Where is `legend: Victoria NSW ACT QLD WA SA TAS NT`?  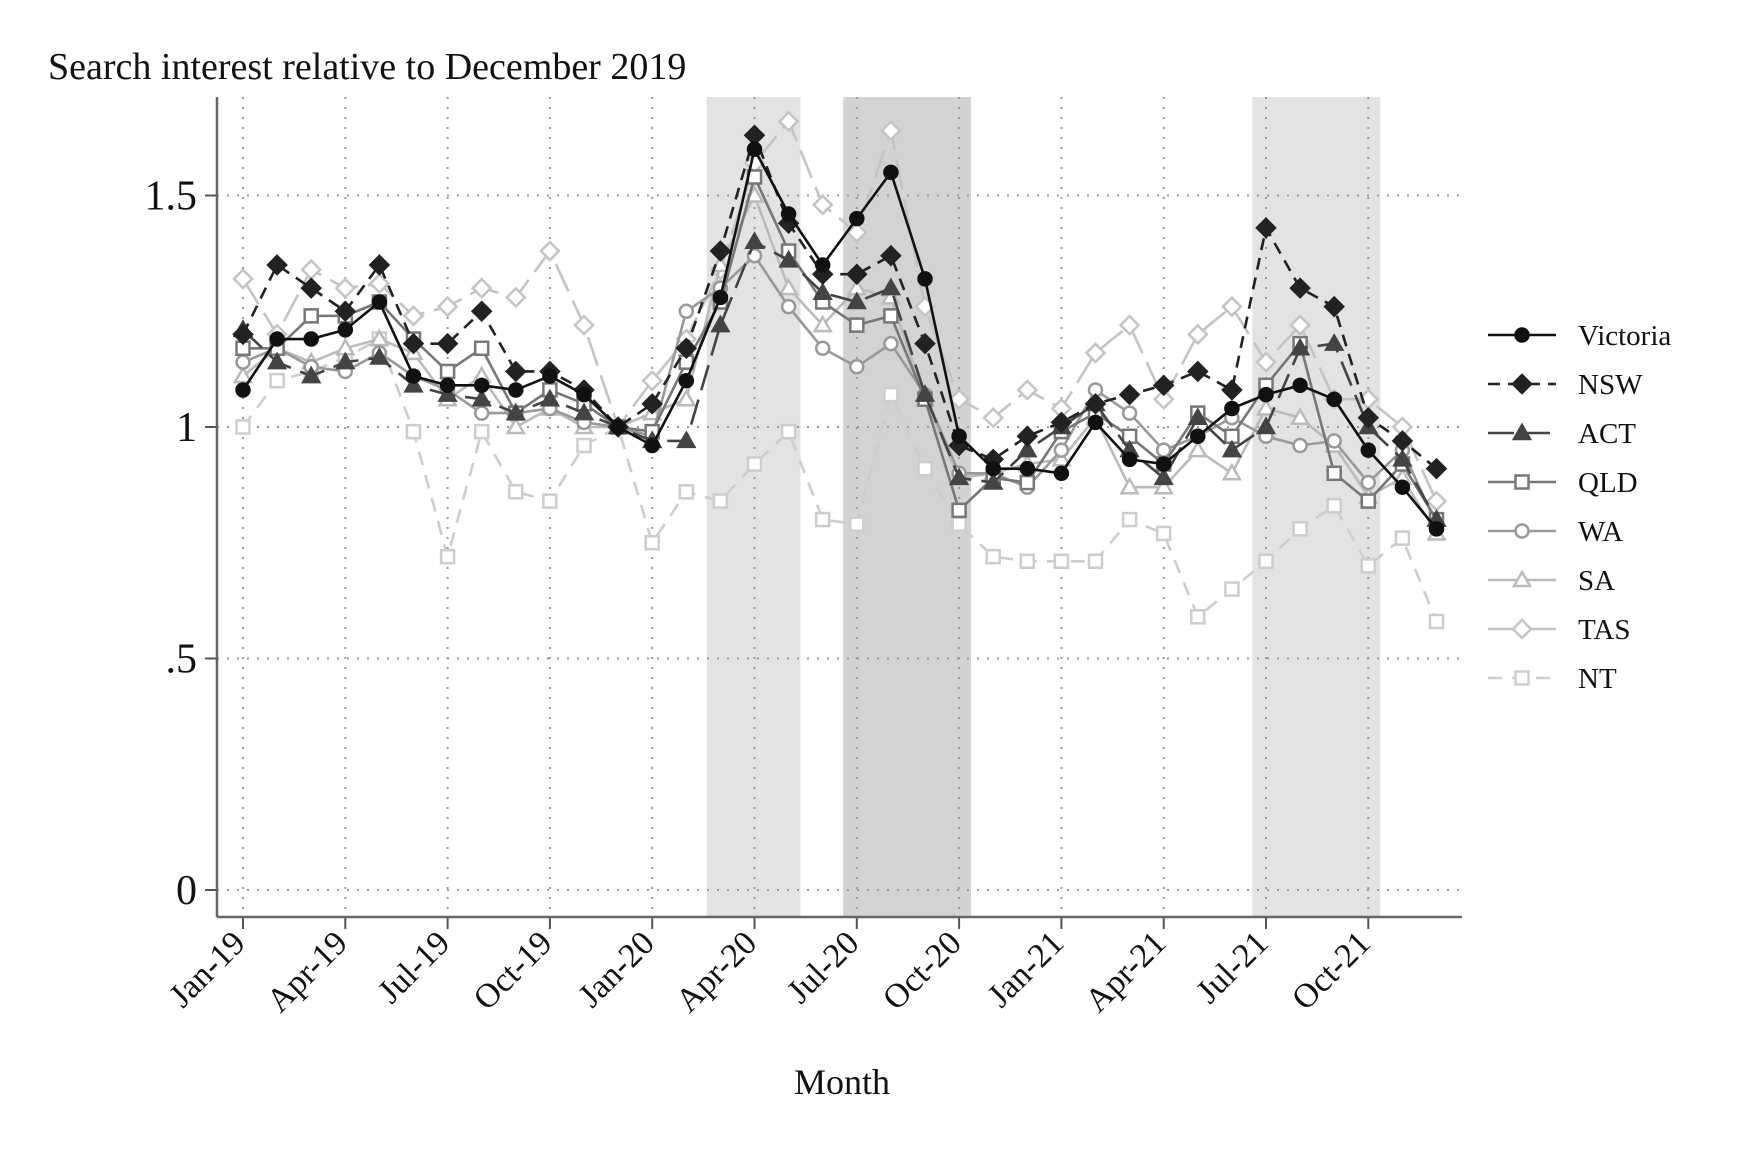
legend: Victoria NSW ACT QLD WA SA TAS NT is located at coordinates (1579, 507).